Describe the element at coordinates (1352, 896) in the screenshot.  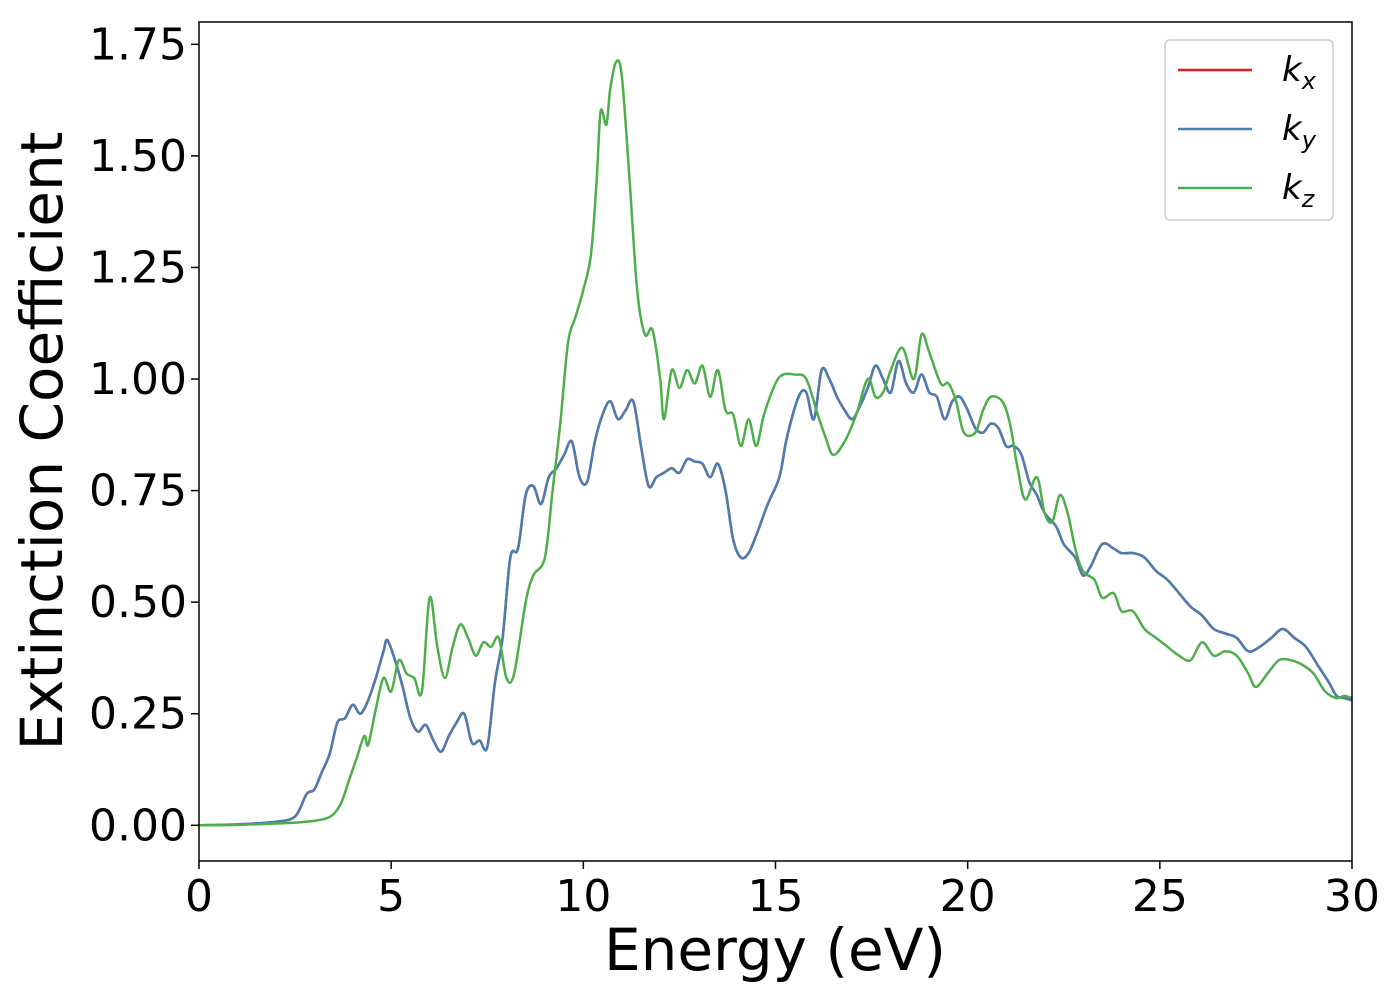
I see `x-tick-label: 30` at that location.